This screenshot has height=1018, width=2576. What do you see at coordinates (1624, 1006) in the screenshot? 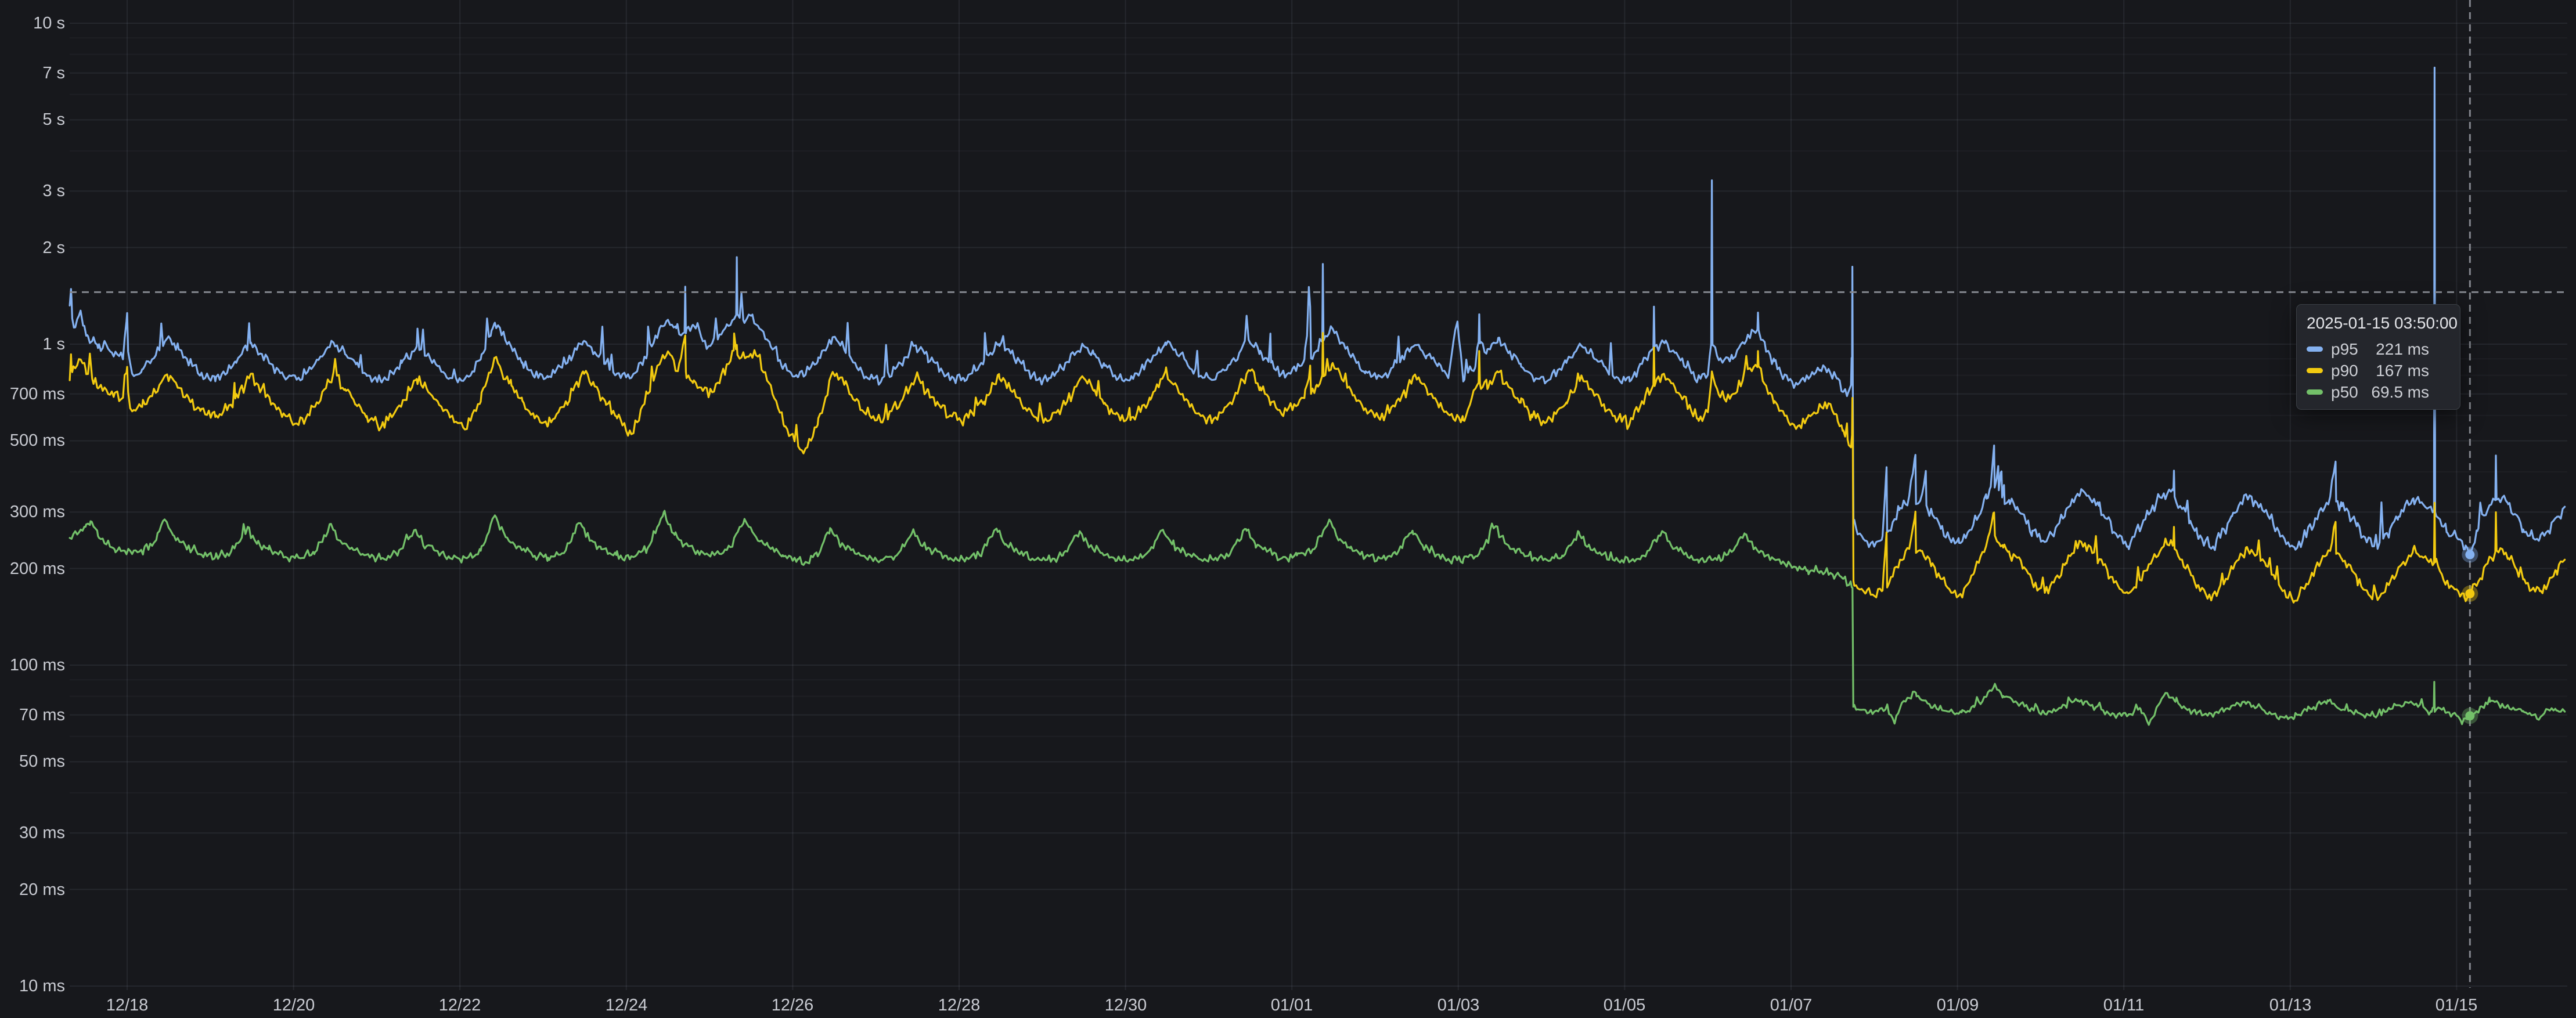
I see `x-tick-label: 01/05` at bounding box center [1624, 1006].